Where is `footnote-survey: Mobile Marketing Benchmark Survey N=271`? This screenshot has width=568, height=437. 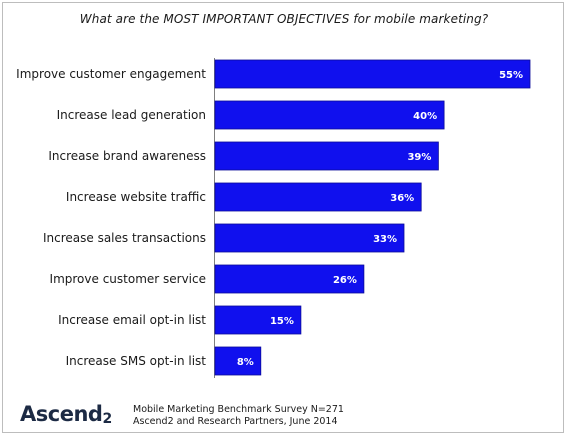
footnote-survey: Mobile Marketing Benchmark Survey N=271 is located at coordinates (238, 409).